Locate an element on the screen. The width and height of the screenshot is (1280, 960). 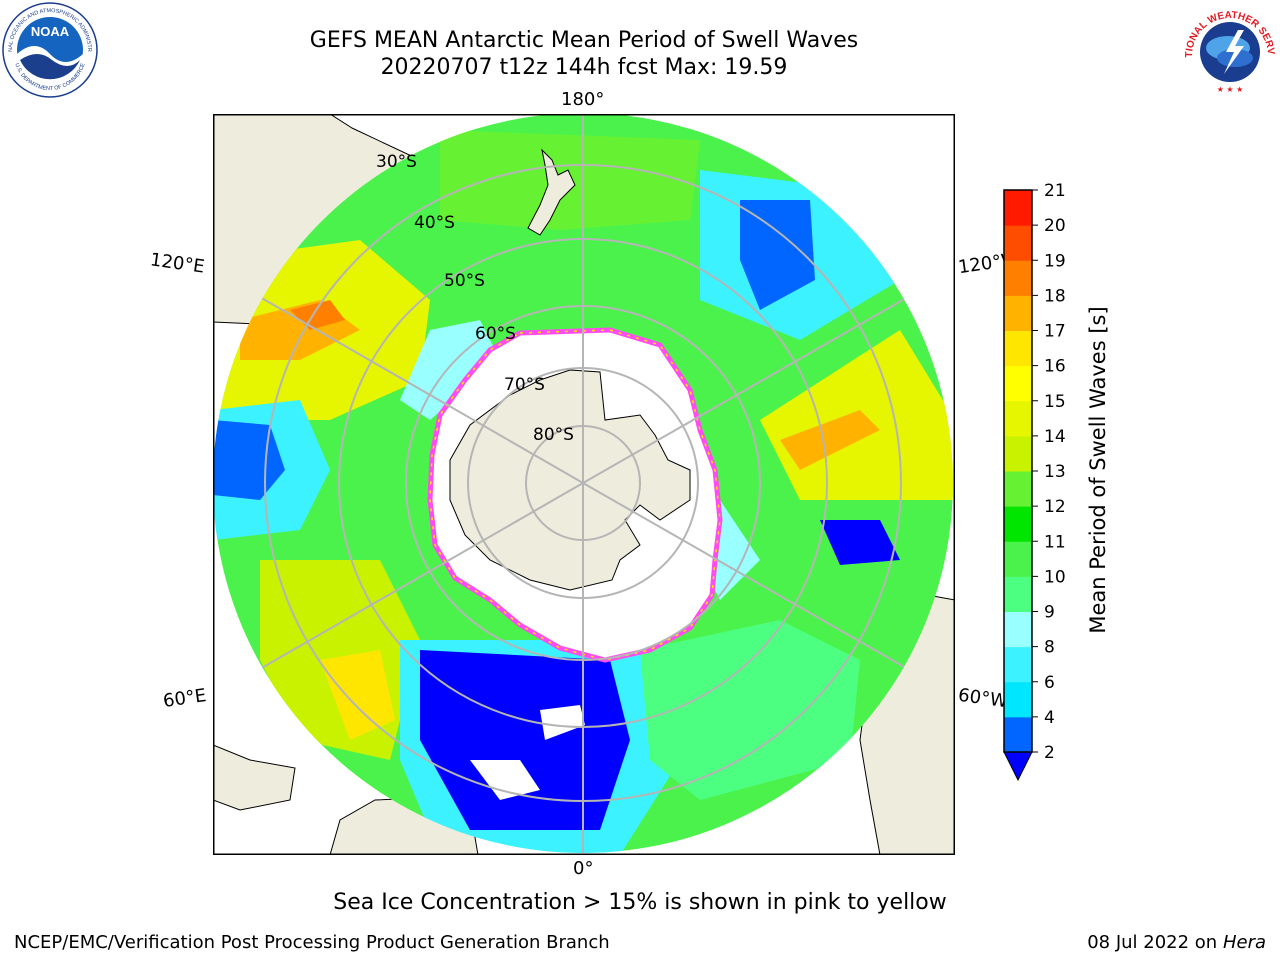
colorbar-tick-label: 2 is located at coordinates (1049, 753).